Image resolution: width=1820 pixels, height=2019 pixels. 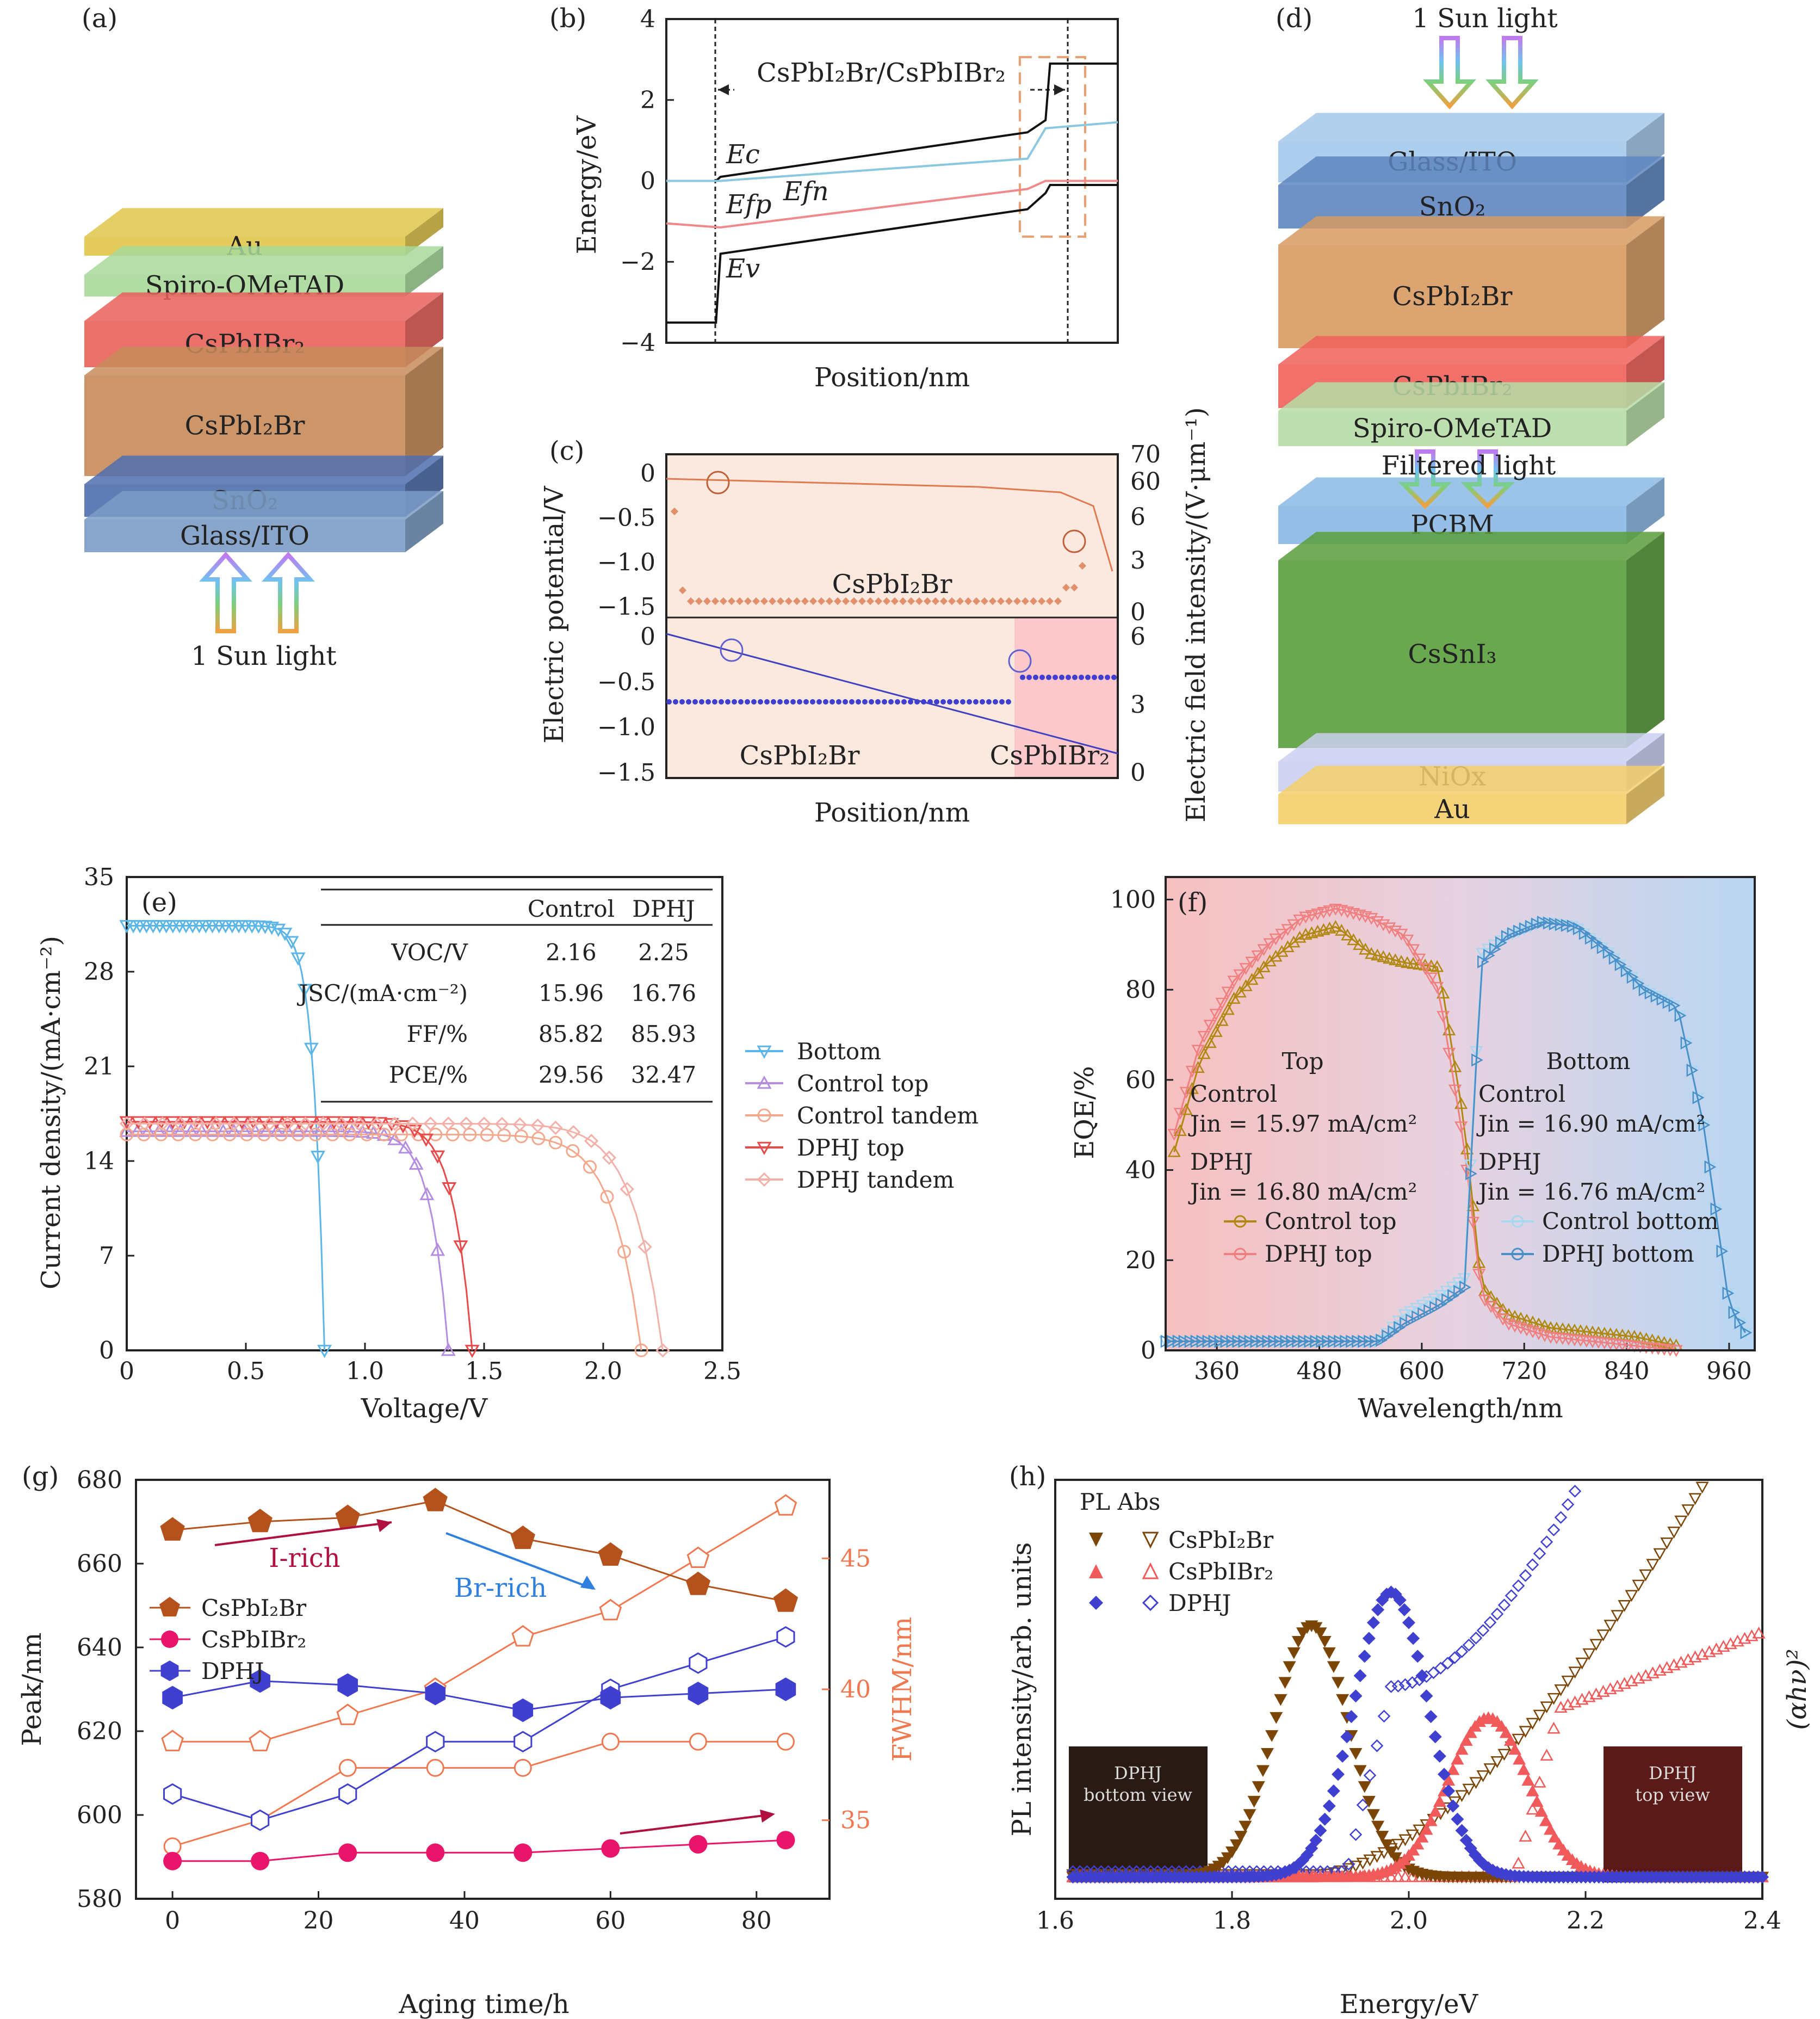 I want to click on c-ytick-right-top: 0, so click(x=1138, y=612).